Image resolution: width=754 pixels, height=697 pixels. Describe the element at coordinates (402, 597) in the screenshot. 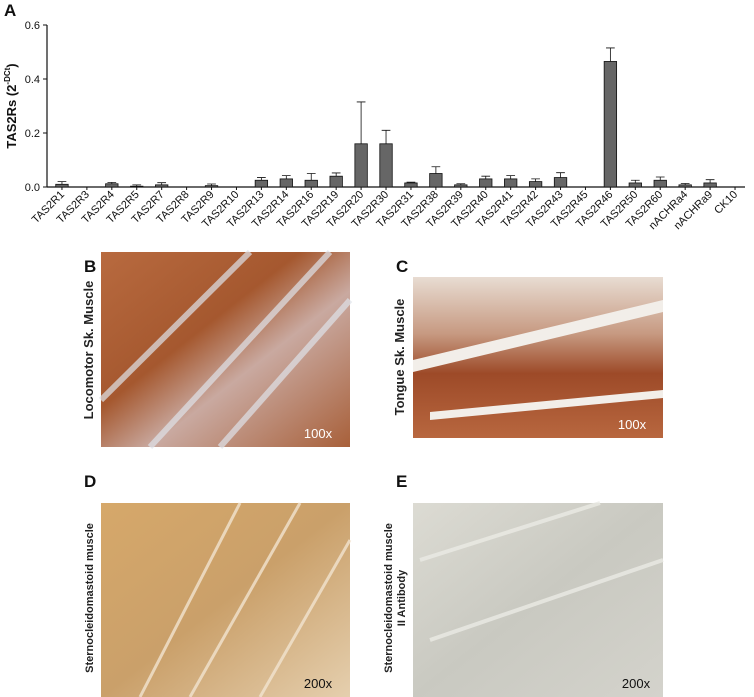

I see `panel-label: II Antibody` at that location.